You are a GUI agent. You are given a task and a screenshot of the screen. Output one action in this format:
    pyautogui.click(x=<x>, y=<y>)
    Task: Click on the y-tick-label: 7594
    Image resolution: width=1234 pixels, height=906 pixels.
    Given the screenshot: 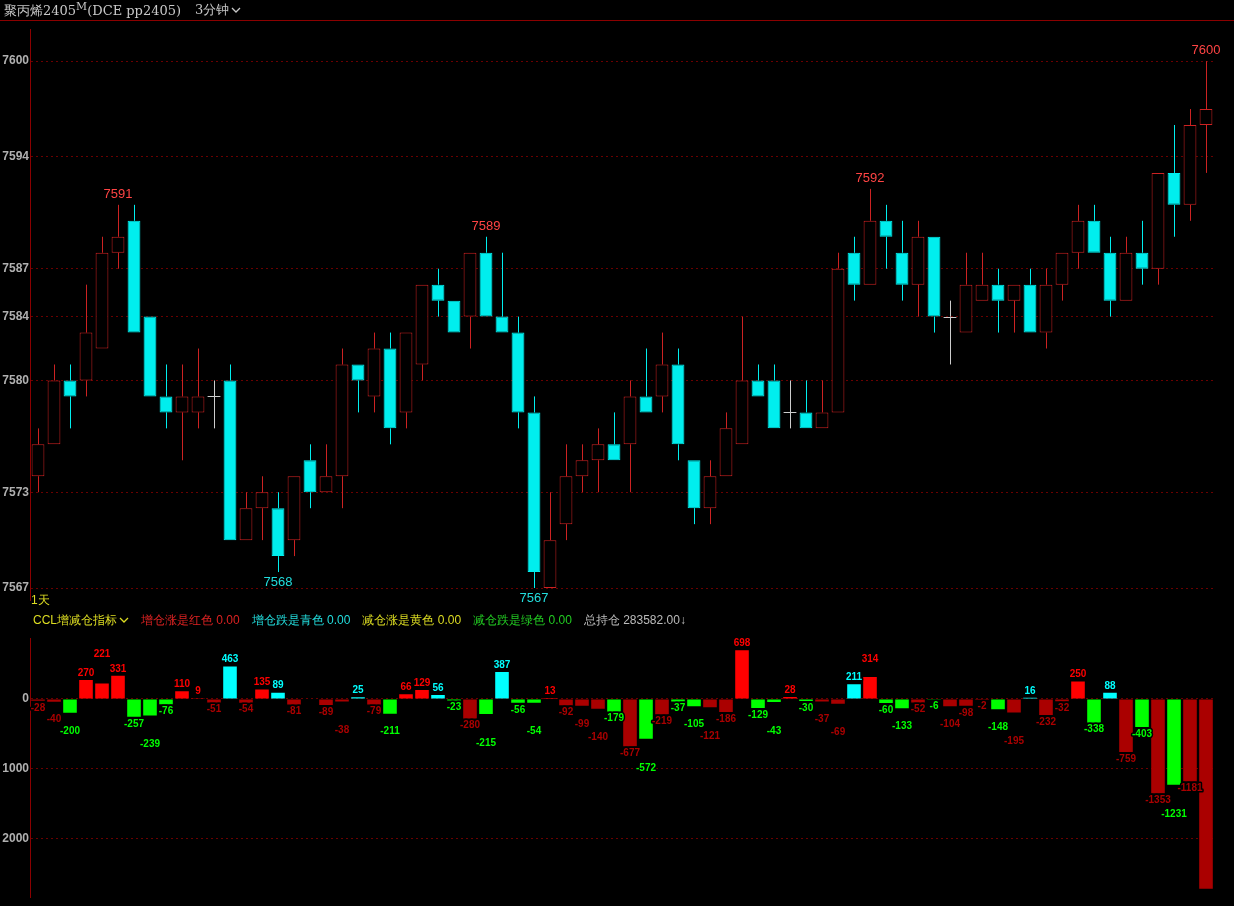 What is the action you would take?
    pyautogui.click(x=16, y=156)
    